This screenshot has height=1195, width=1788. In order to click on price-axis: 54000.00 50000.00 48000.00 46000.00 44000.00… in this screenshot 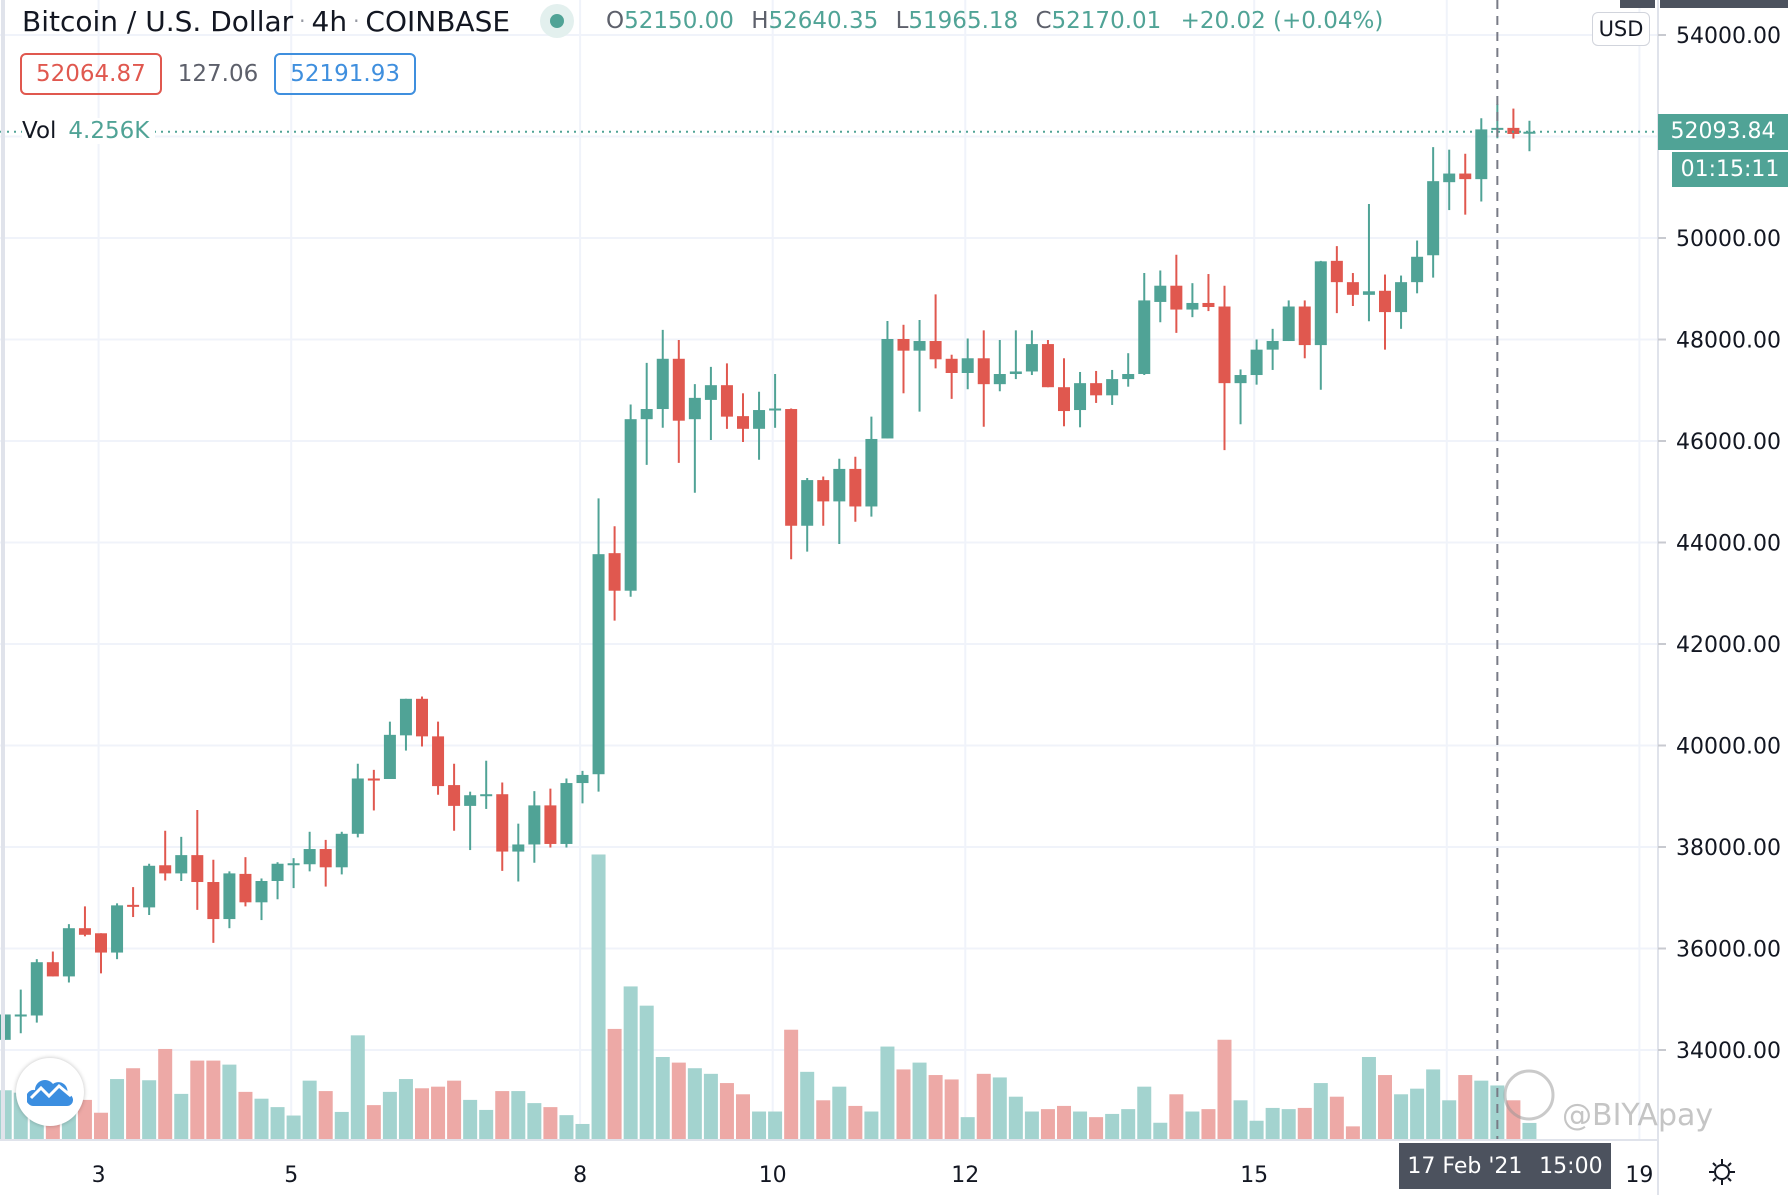, I will do `click(1719, 544)`.